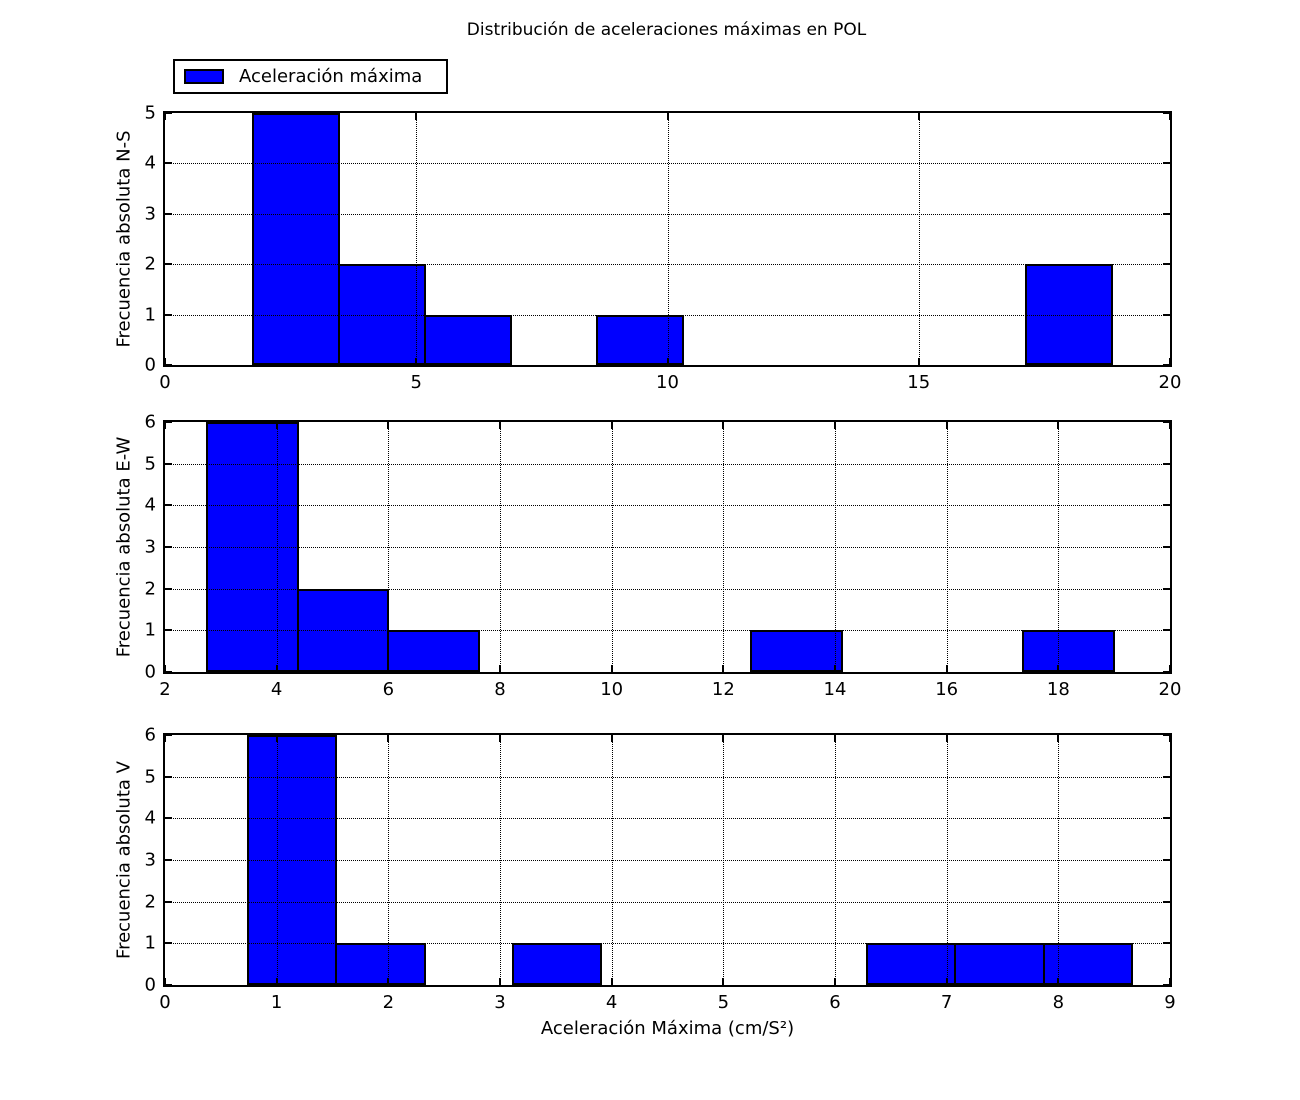 Image resolution: width=1300 pixels, height=1100 pixels. What do you see at coordinates (124, 547) in the screenshot?
I see `ylabel-ew: Frecuencia absoluta E-W` at bounding box center [124, 547].